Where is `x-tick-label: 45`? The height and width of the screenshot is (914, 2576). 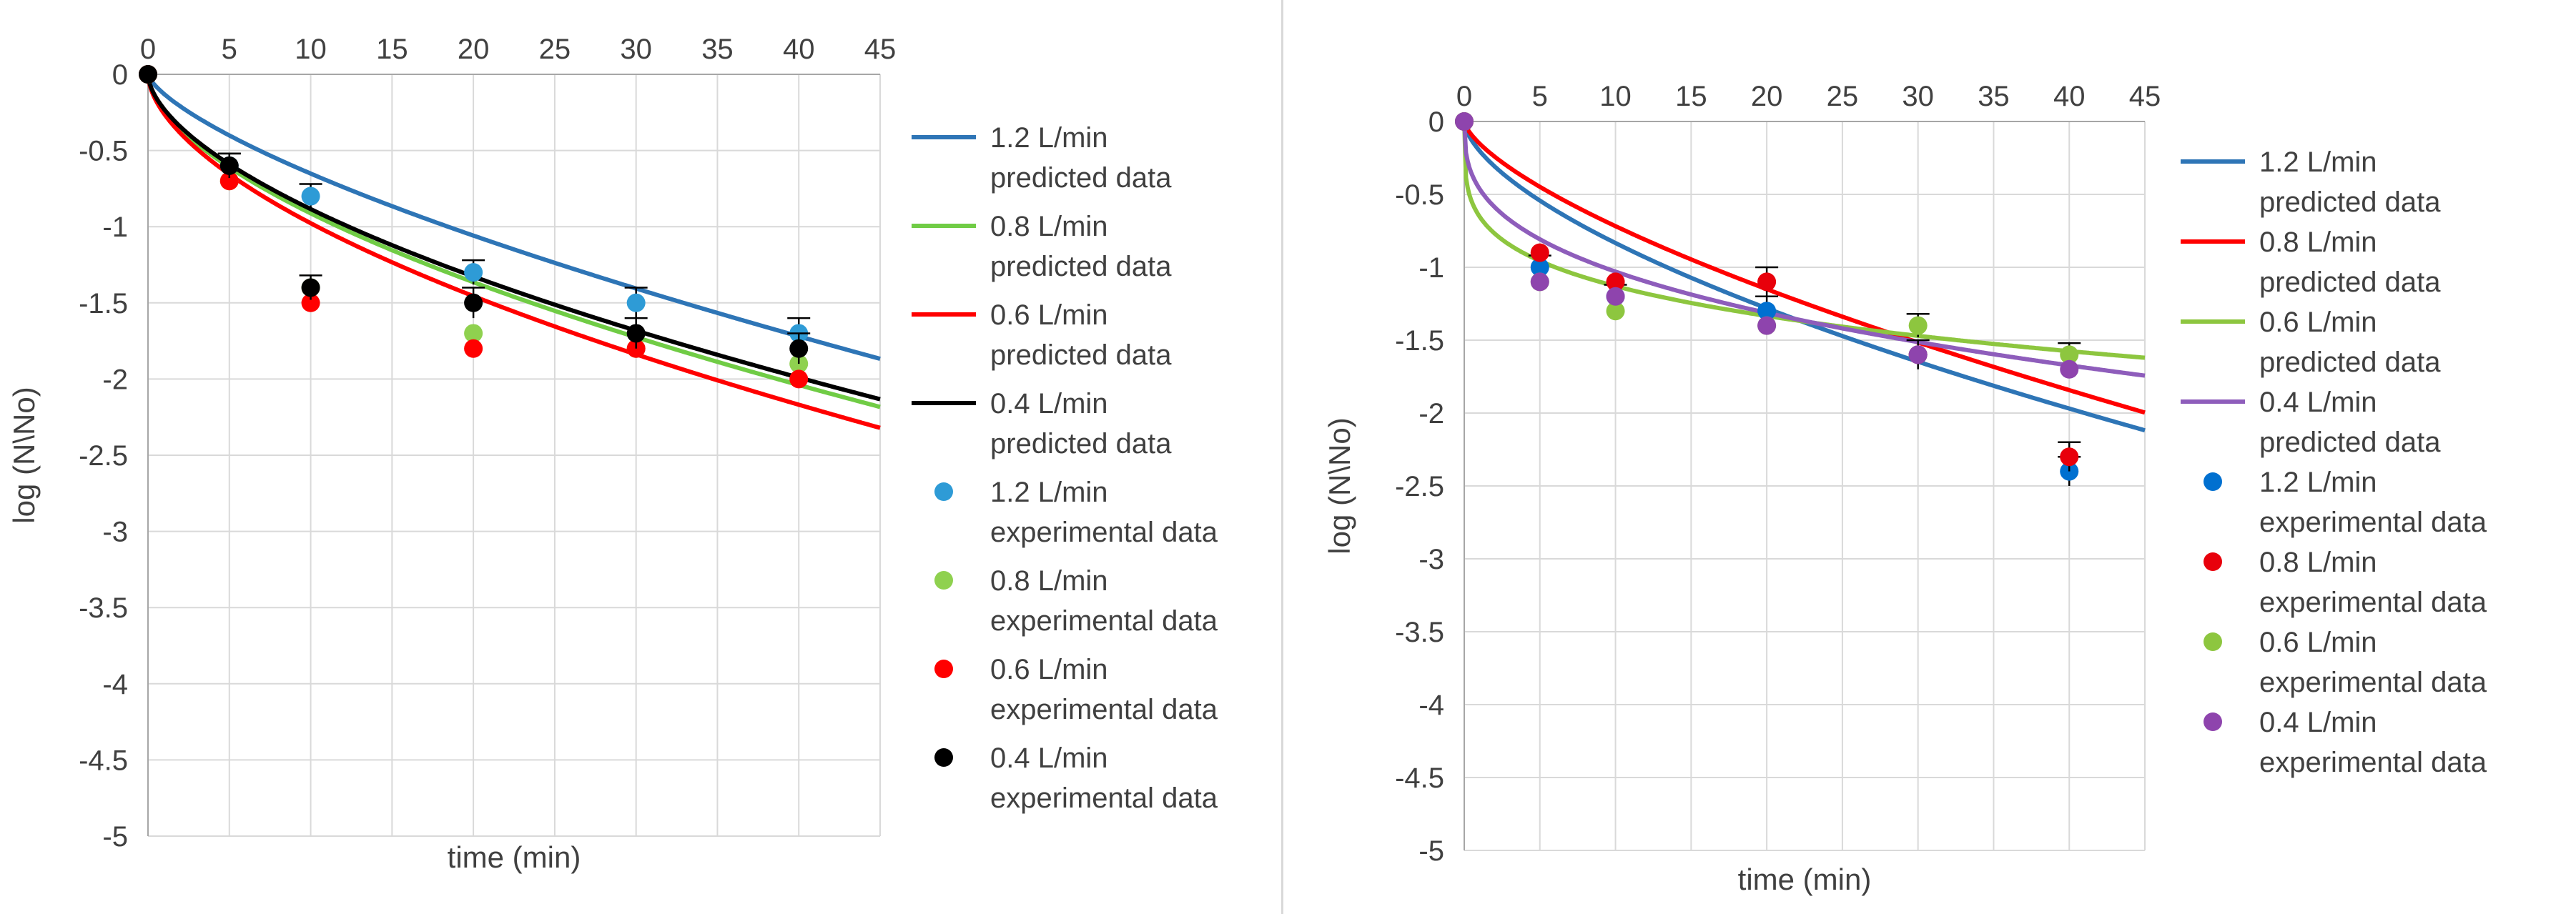 x-tick-label: 45 is located at coordinates (880, 49).